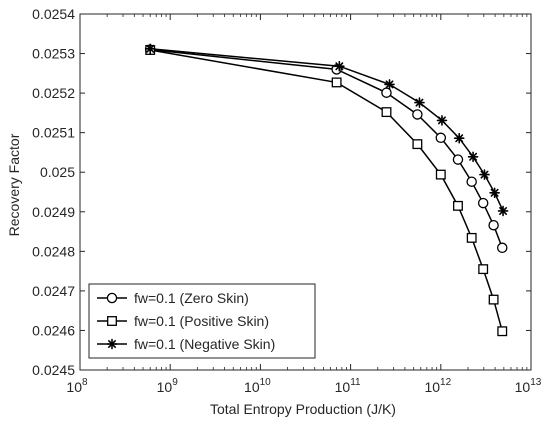 The width and height of the screenshot is (550, 423). What do you see at coordinates (53, 133) in the screenshot?
I see `y-tick-label: 0.0251` at bounding box center [53, 133].